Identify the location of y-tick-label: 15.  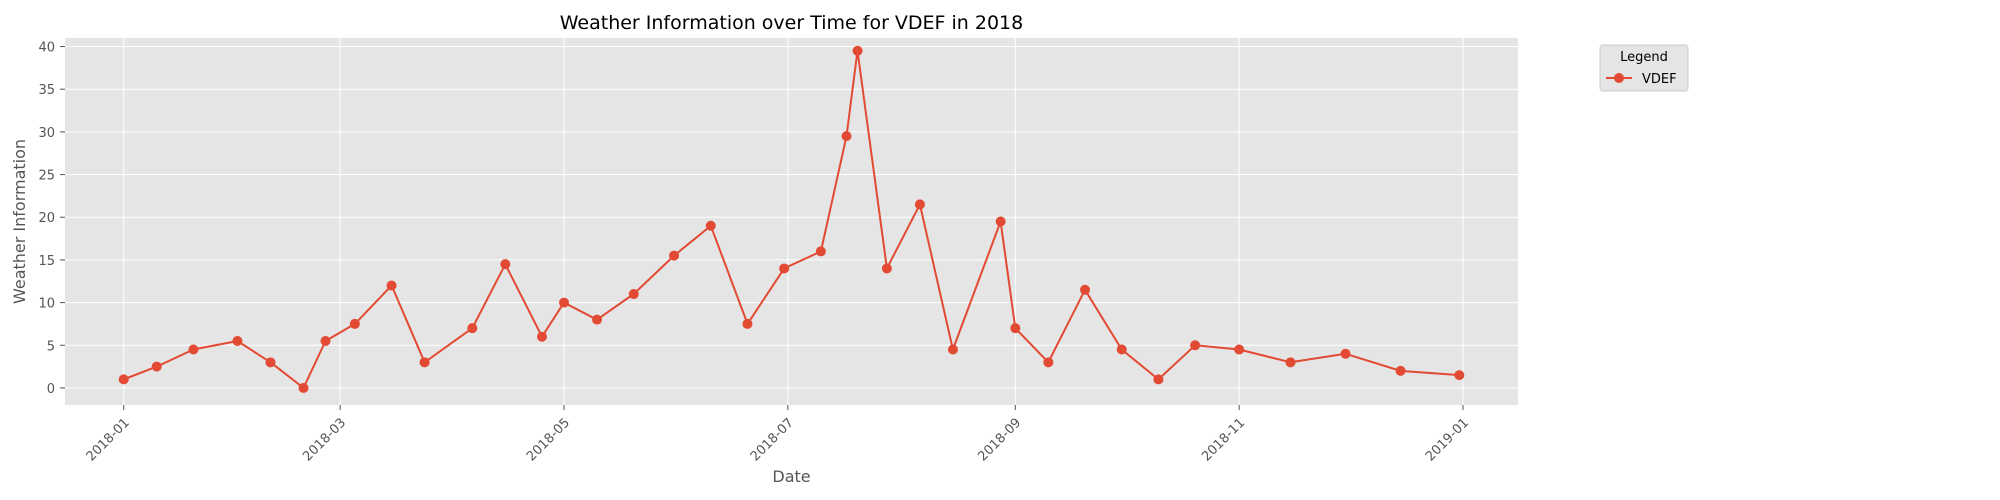
(46, 261).